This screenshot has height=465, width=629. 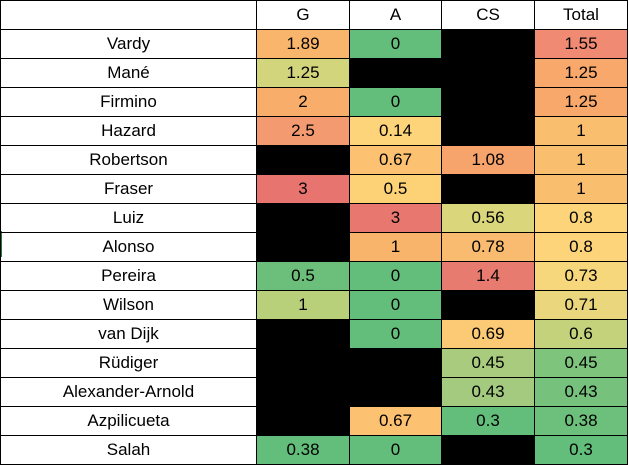 I want to click on total-value-cell: 0.6, so click(x=581, y=334).